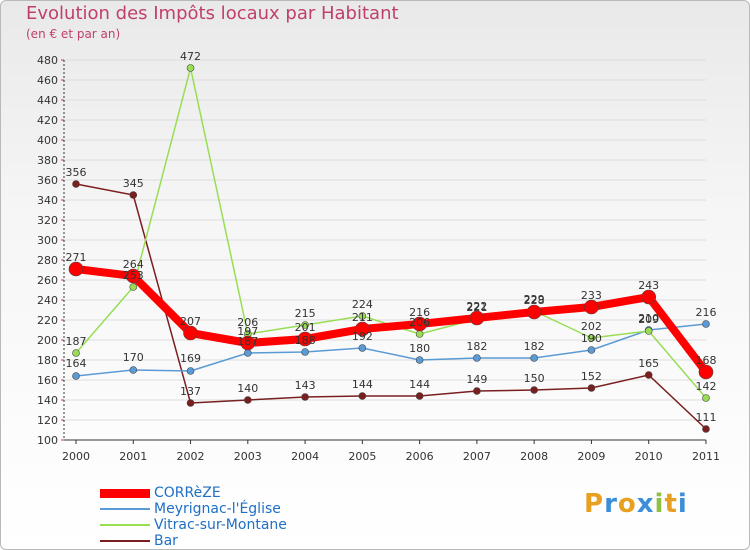  What do you see at coordinates (47, 80) in the screenshot?
I see `y-tick-label: 460` at bounding box center [47, 80].